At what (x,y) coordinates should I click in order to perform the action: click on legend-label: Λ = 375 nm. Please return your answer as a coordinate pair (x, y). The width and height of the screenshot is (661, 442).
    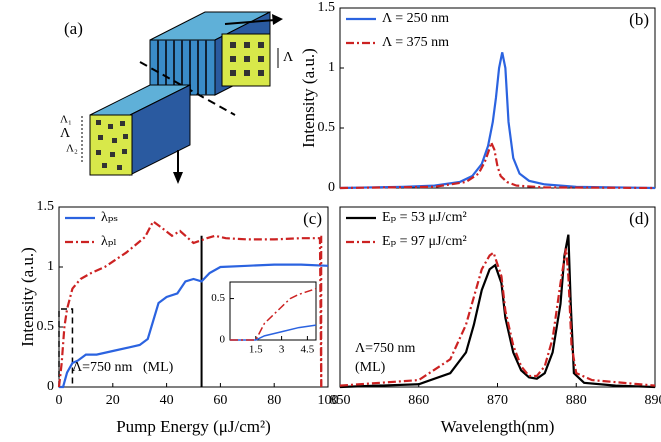
    Looking at the image, I should click on (415, 42).